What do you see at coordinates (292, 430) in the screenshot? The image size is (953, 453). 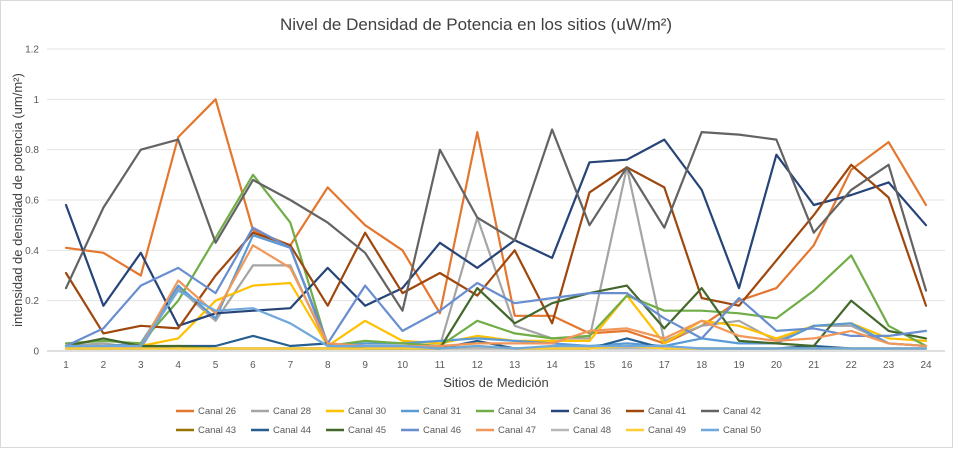 I see `legend-label: Canal 44` at bounding box center [292, 430].